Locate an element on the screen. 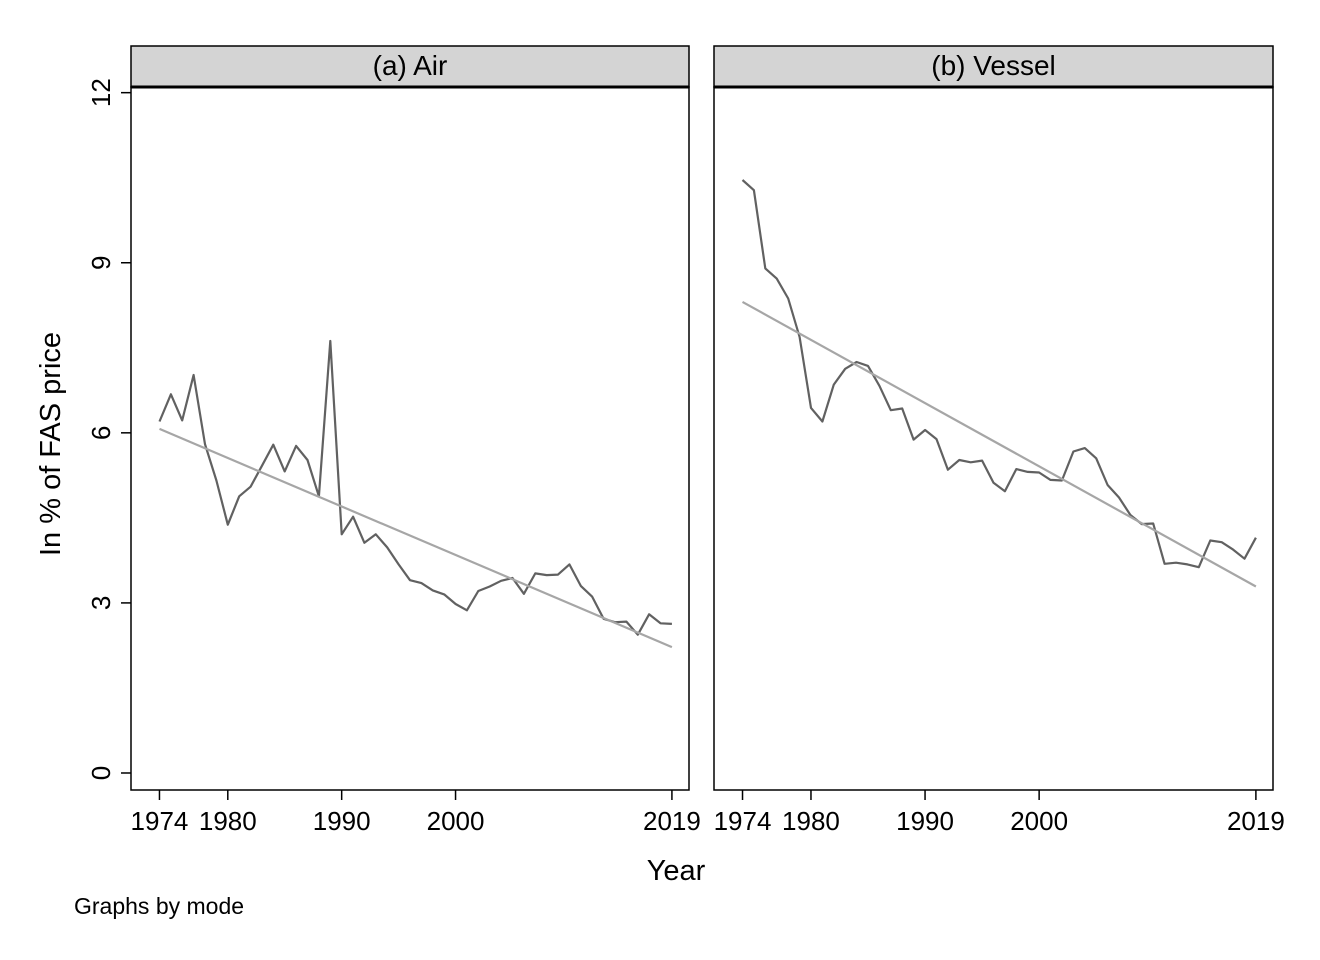 The height and width of the screenshot is (960, 1320). graphs-by-note: Graphs by mode is located at coordinates (159, 906).